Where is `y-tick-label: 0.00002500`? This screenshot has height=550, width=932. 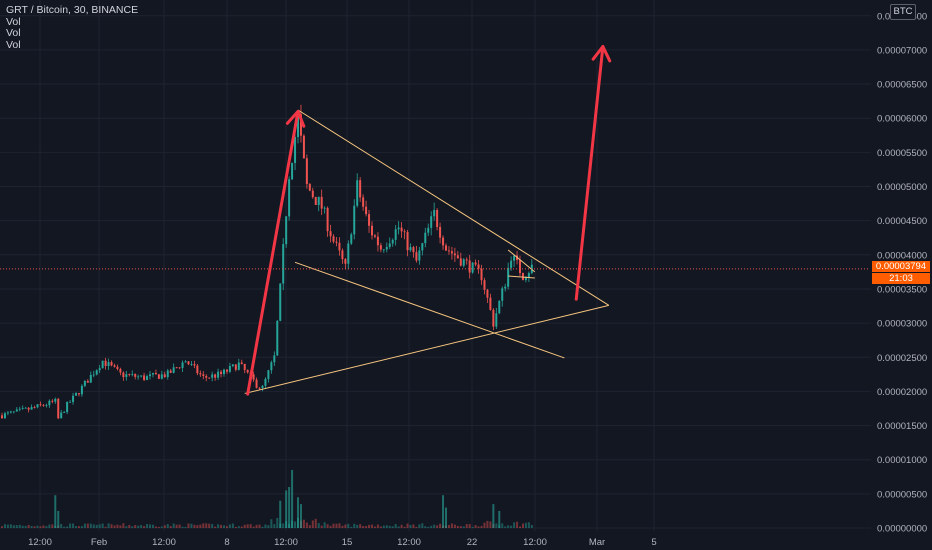
y-tick-label: 0.00002500 is located at coordinates (902, 358).